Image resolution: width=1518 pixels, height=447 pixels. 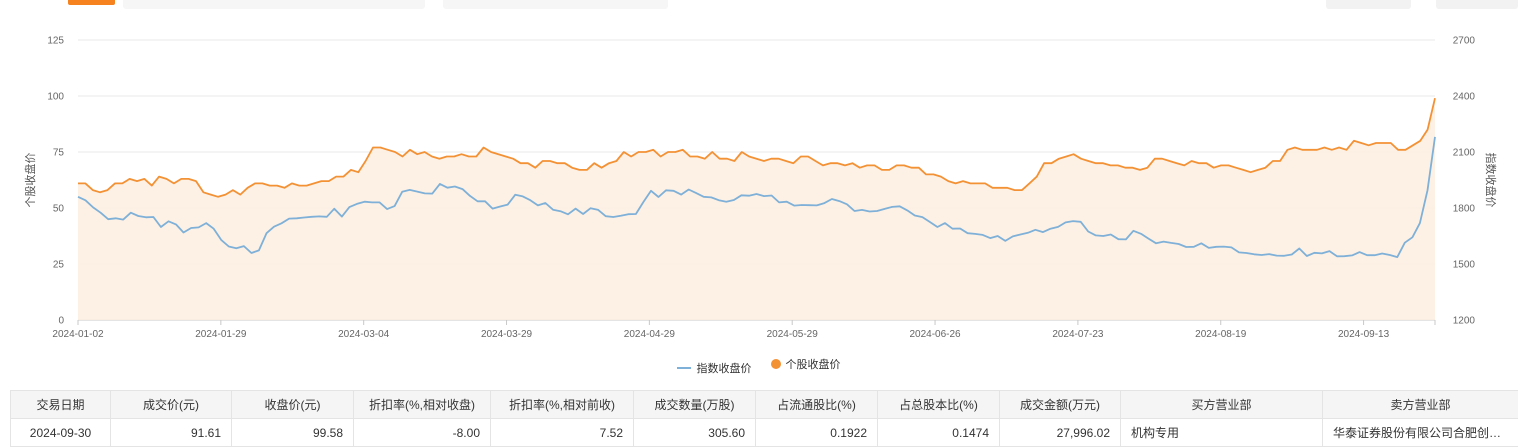 What do you see at coordinates (1464, 97) in the screenshot?
I see `y-right-tick-label: 2400` at bounding box center [1464, 97].